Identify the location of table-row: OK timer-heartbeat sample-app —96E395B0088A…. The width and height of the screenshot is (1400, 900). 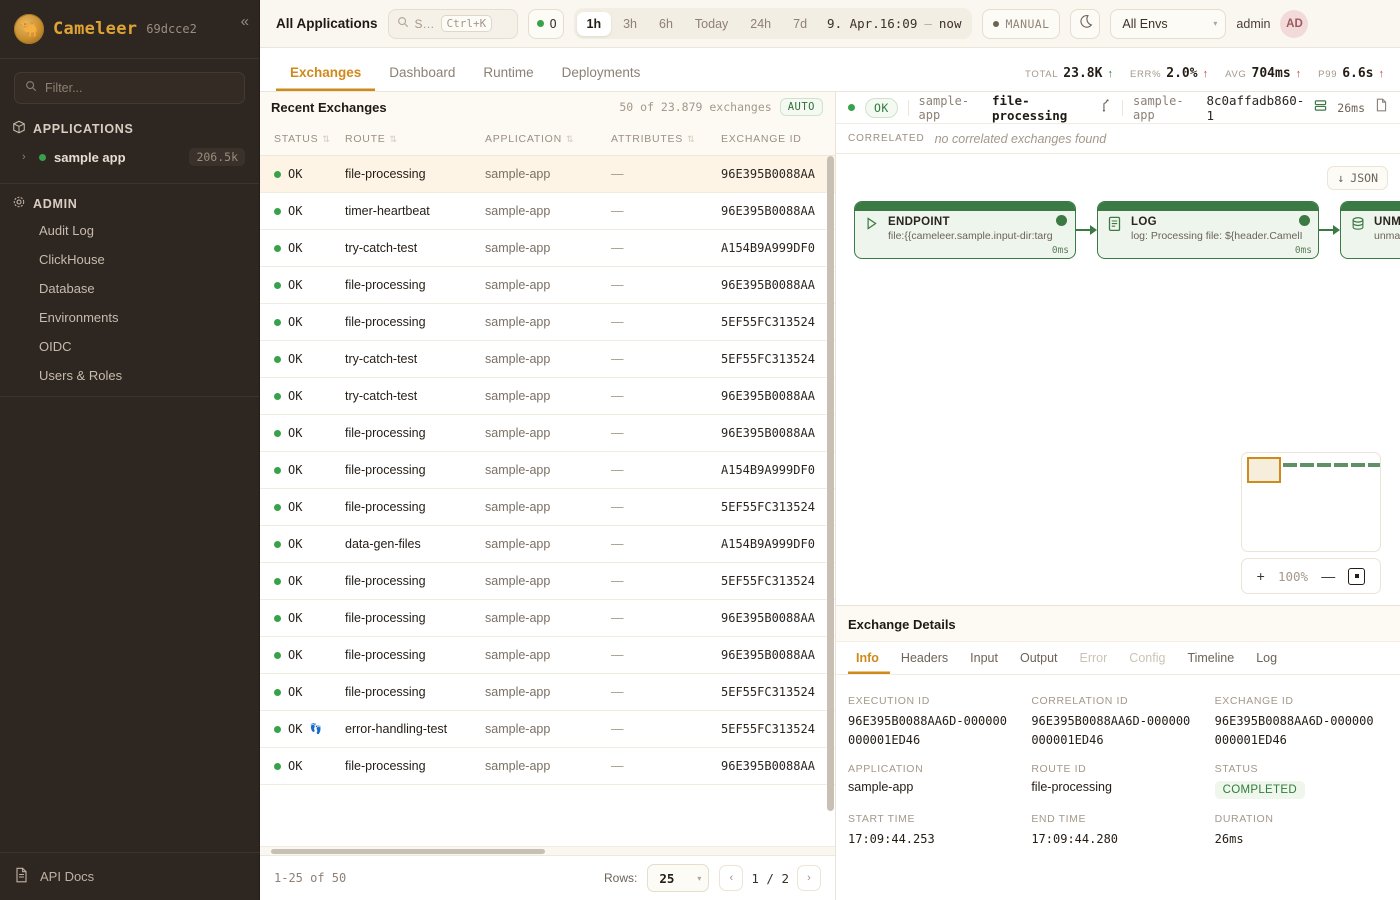
(547, 211).